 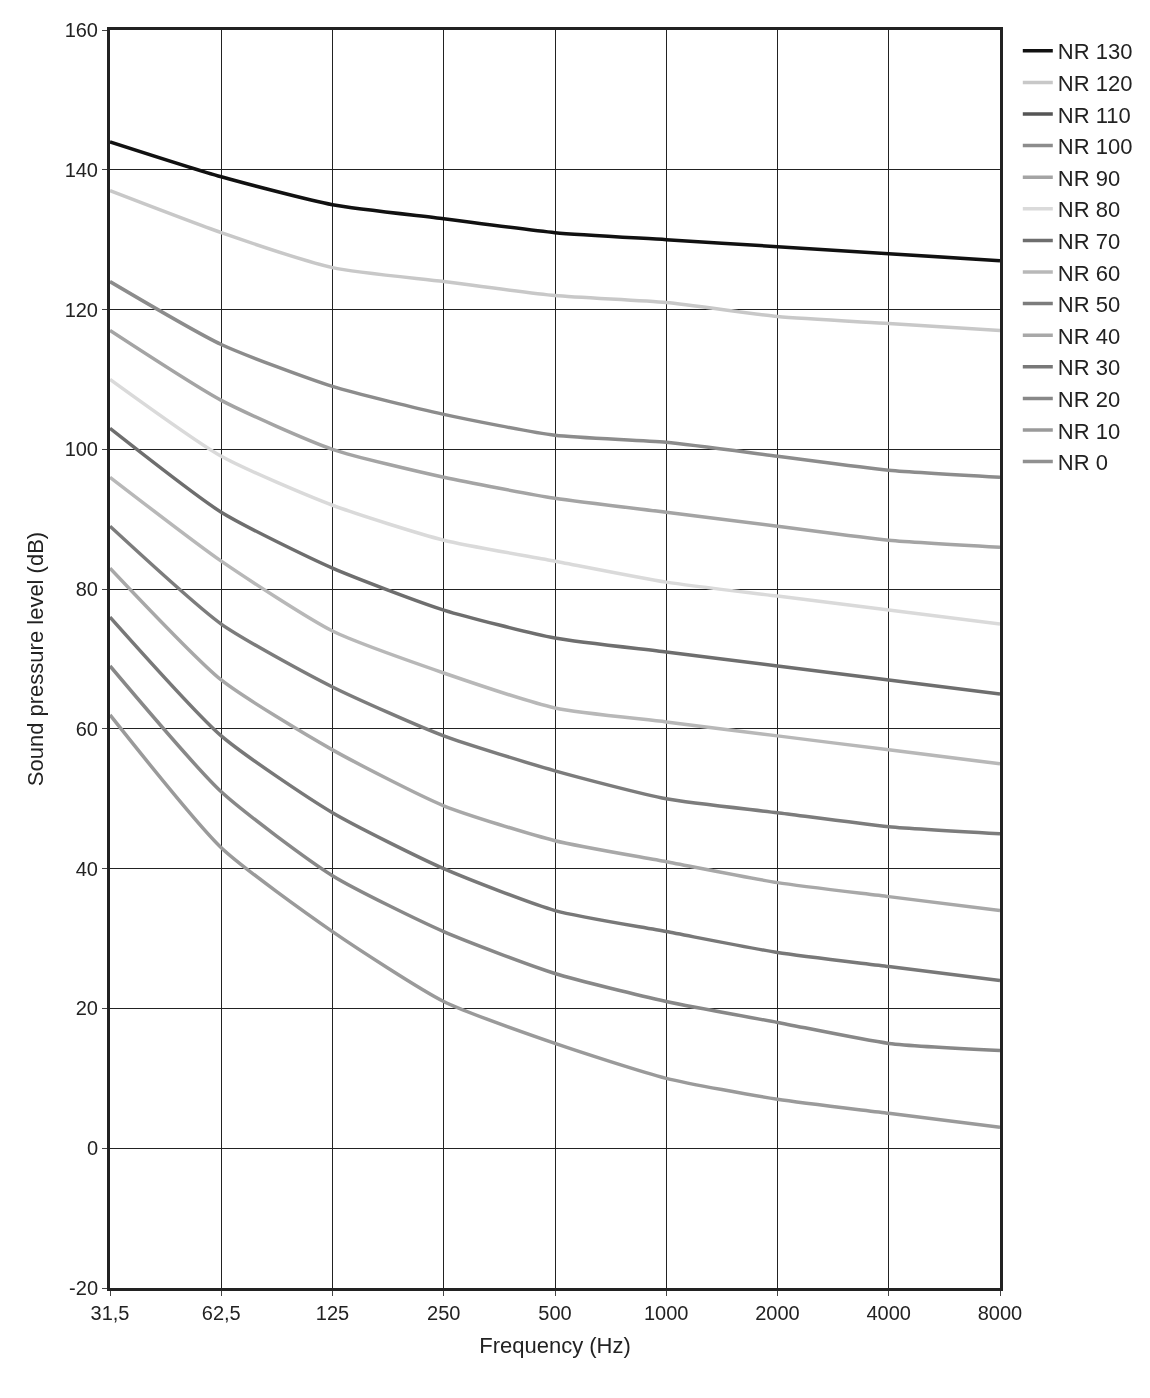 What do you see at coordinates (81, 309) in the screenshot?
I see `y-tick-label: 120` at bounding box center [81, 309].